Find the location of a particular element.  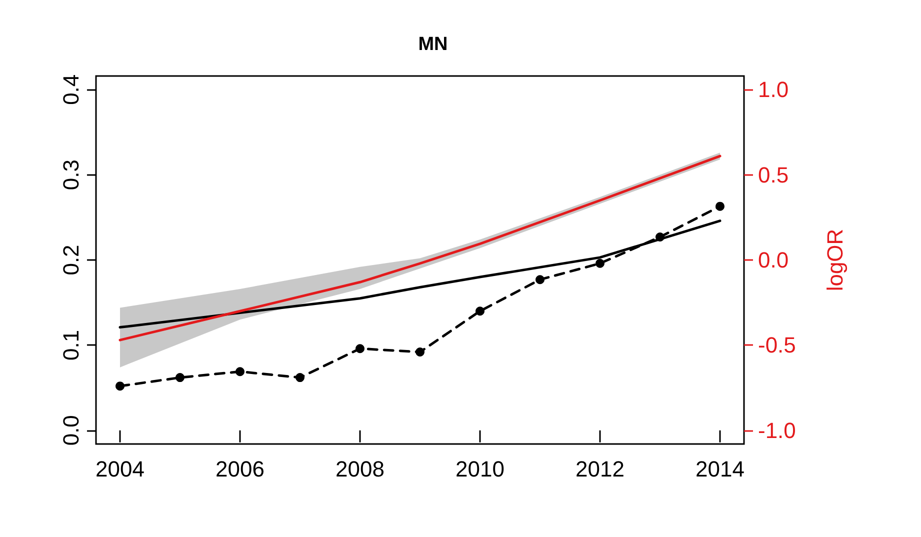

y2-tick-label: 1.0 is located at coordinates (773, 89).